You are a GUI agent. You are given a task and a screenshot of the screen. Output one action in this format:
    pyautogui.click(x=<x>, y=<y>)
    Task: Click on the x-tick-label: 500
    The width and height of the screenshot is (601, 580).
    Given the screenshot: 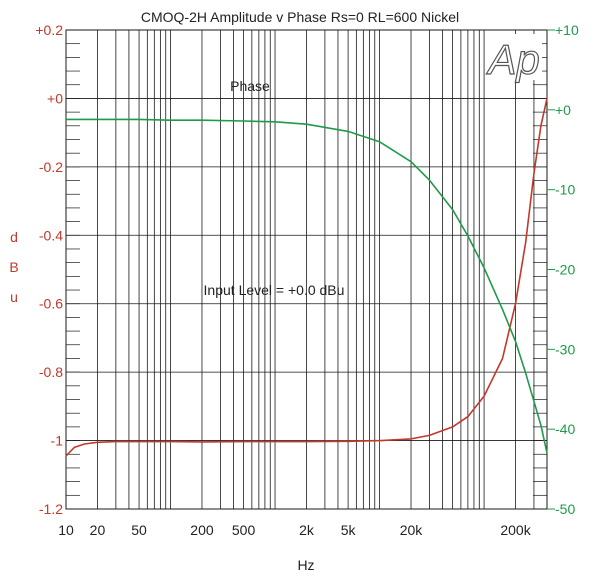 What is the action you would take?
    pyautogui.click(x=244, y=530)
    